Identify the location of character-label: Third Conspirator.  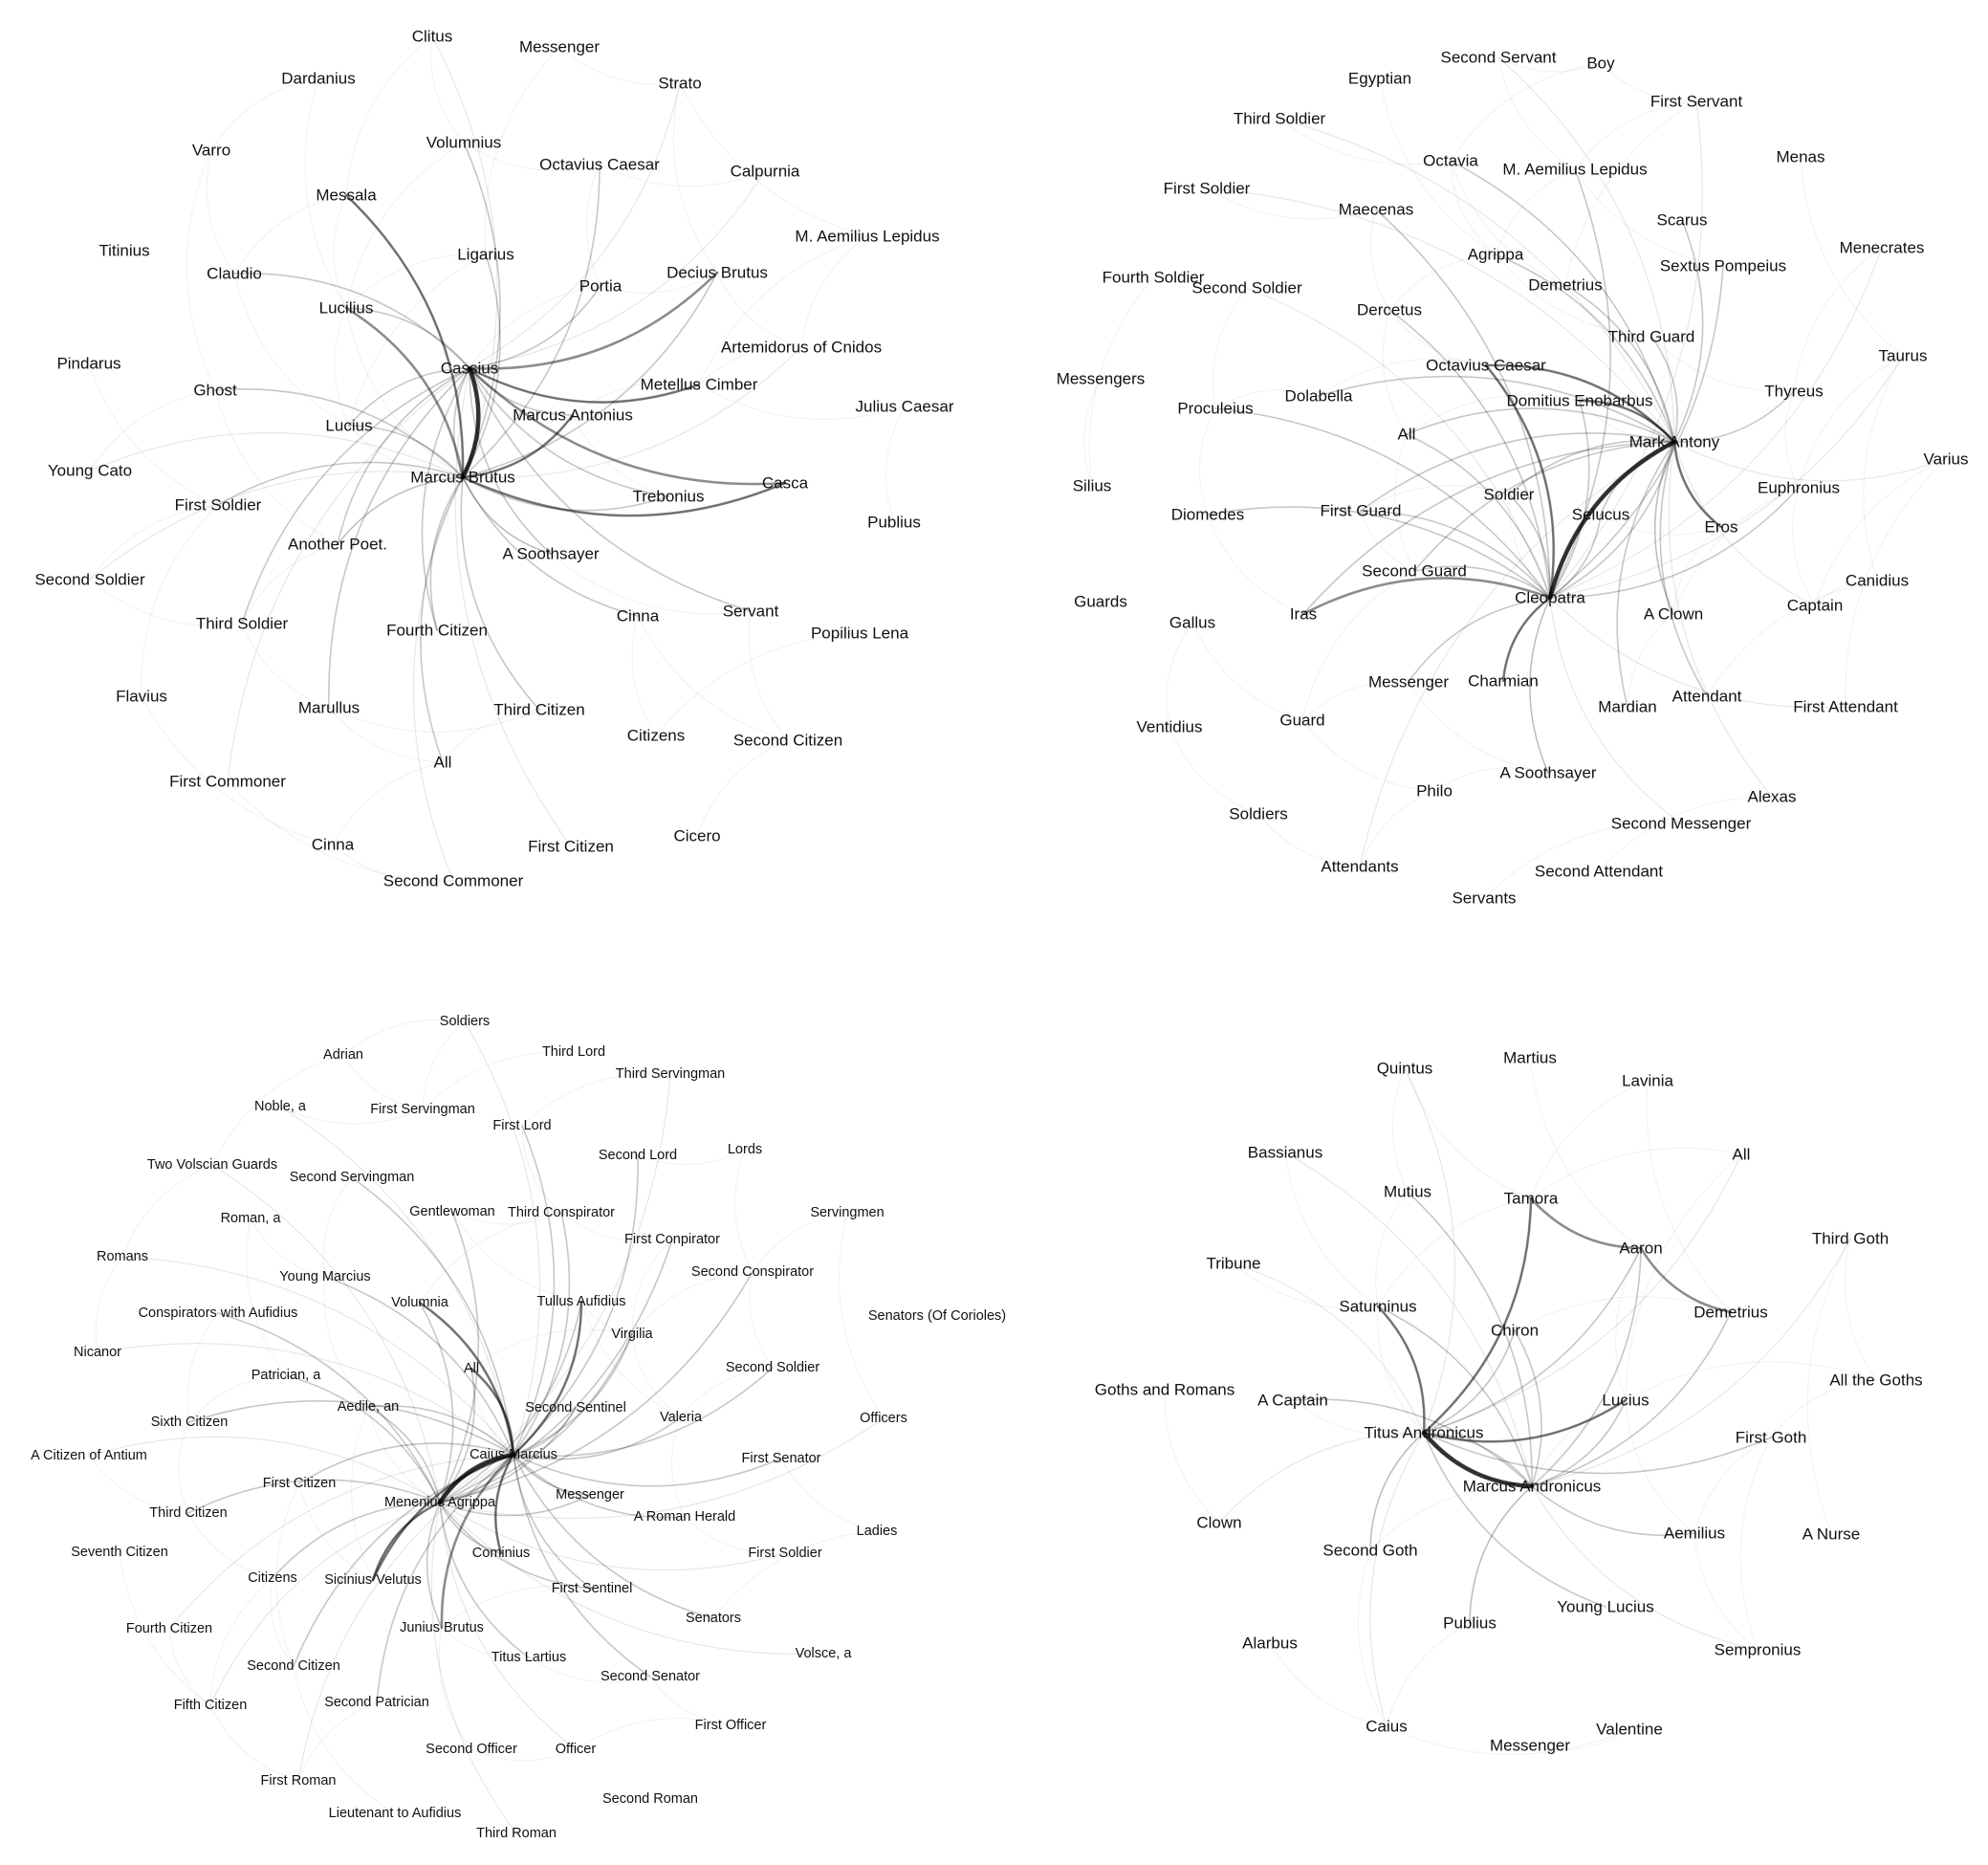
(561, 1212).